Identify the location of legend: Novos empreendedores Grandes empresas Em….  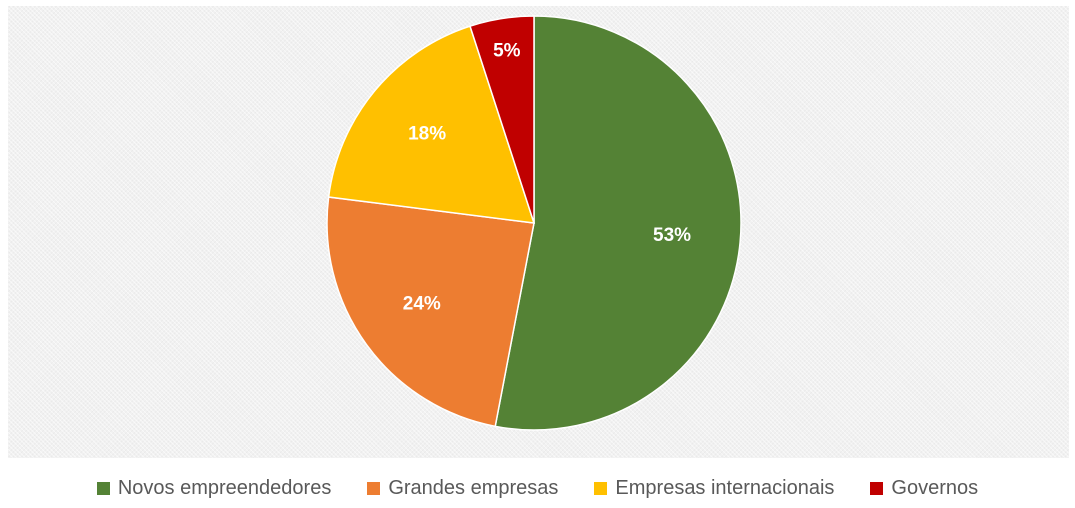
(537, 488).